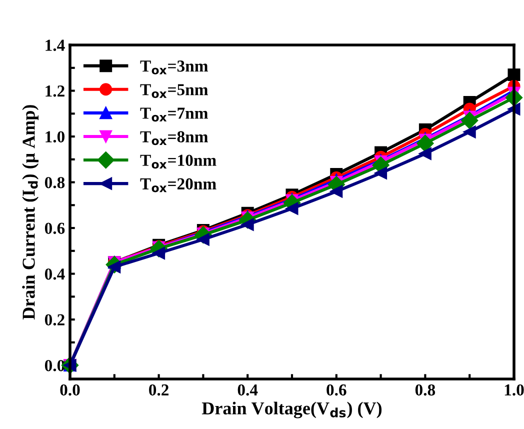 The width and height of the screenshot is (524, 429). What do you see at coordinates (55, 91) in the screenshot?
I see `y-tick-label: 1.2` at bounding box center [55, 91].